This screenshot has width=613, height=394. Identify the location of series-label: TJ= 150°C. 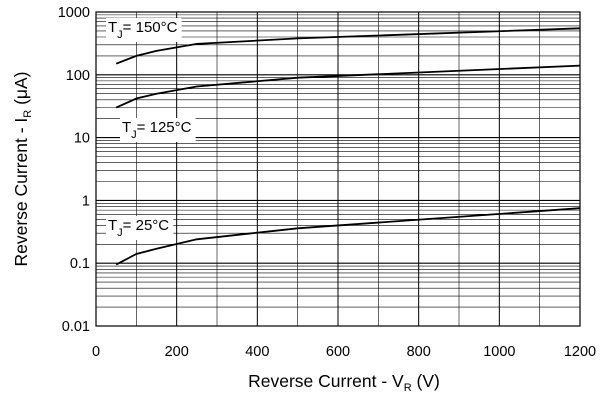
(144, 30).